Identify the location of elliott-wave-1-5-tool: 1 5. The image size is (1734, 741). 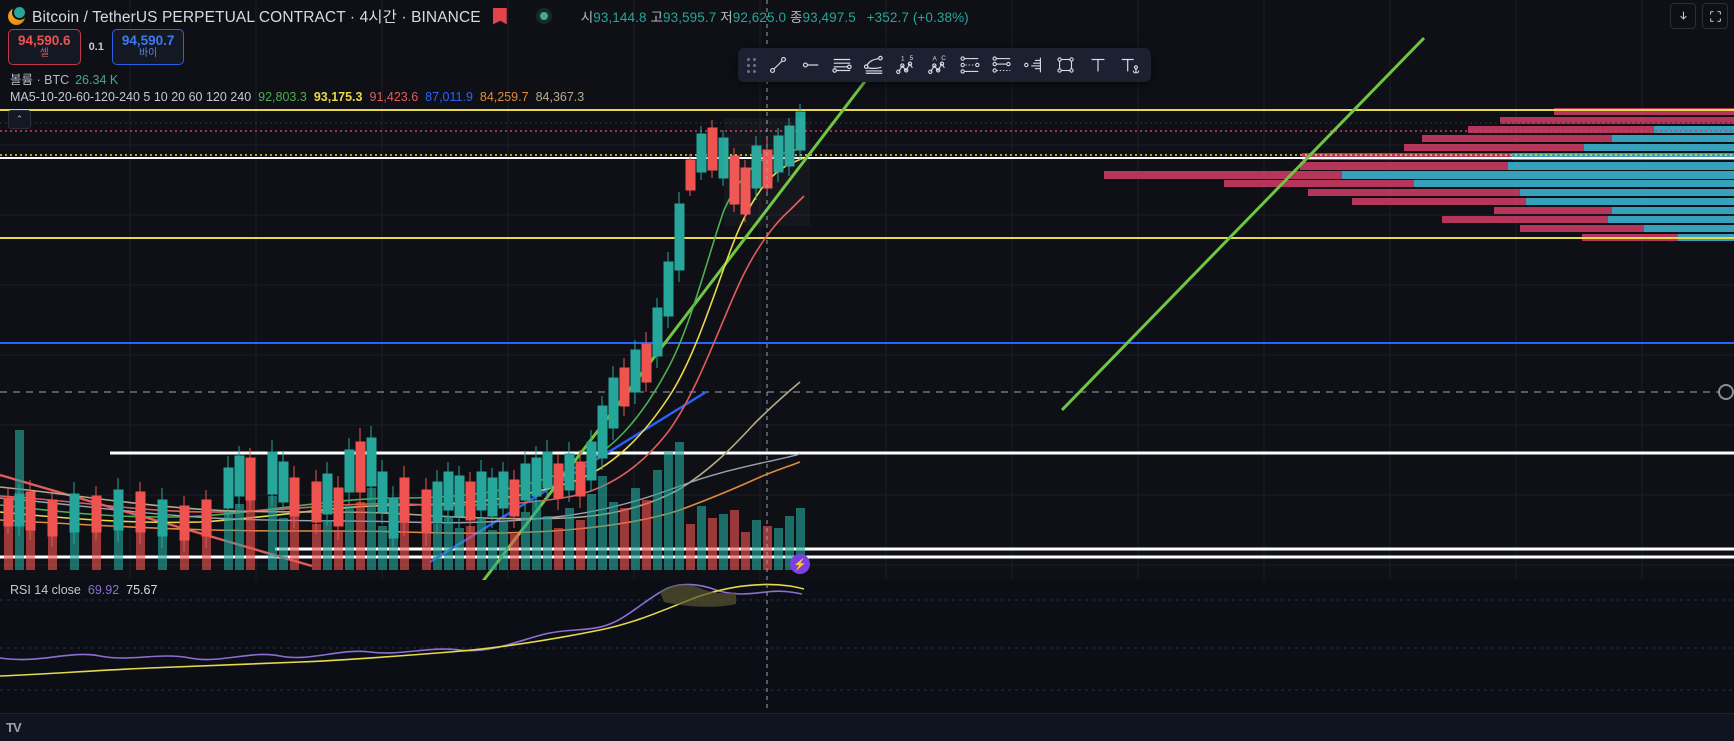
(906, 65).